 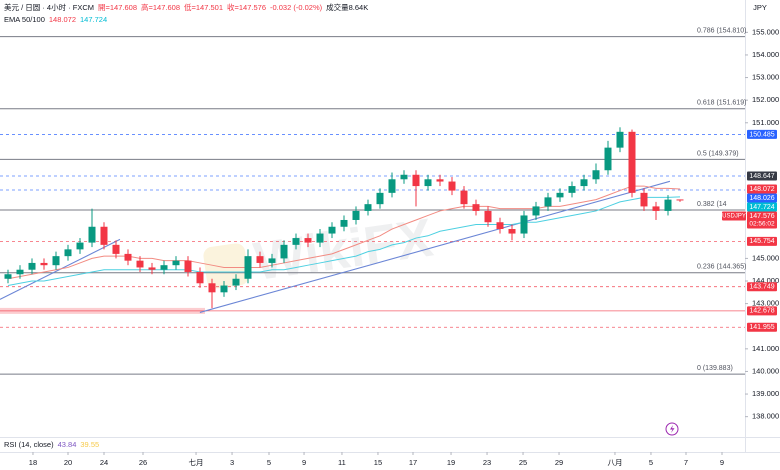 I want to click on price-label: 150.485, so click(x=761, y=134).